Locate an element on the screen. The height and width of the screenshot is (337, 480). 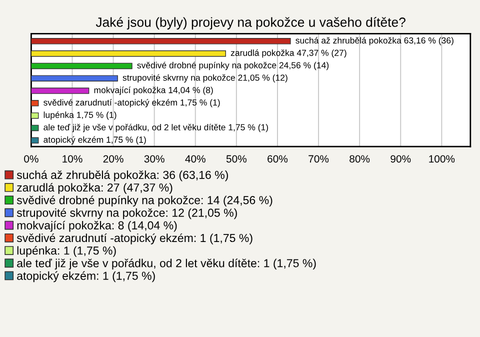
category-label: strupovité skvrny na pokožce 21,05 % (12) is located at coordinates (205, 78).